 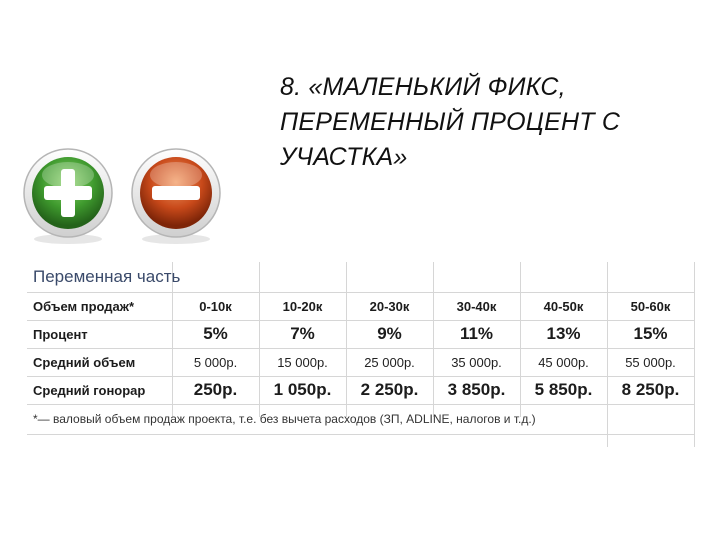 I want to click on percent-cell: 9%, so click(x=389, y=333).